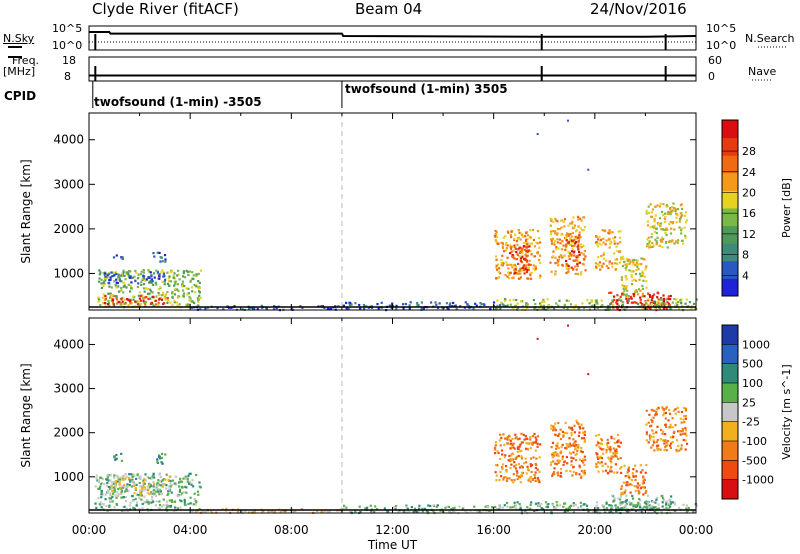  What do you see at coordinates (178, 102) in the screenshot?
I see `cpid-segment-1: twofsound (1-min) -3505` at bounding box center [178, 102].